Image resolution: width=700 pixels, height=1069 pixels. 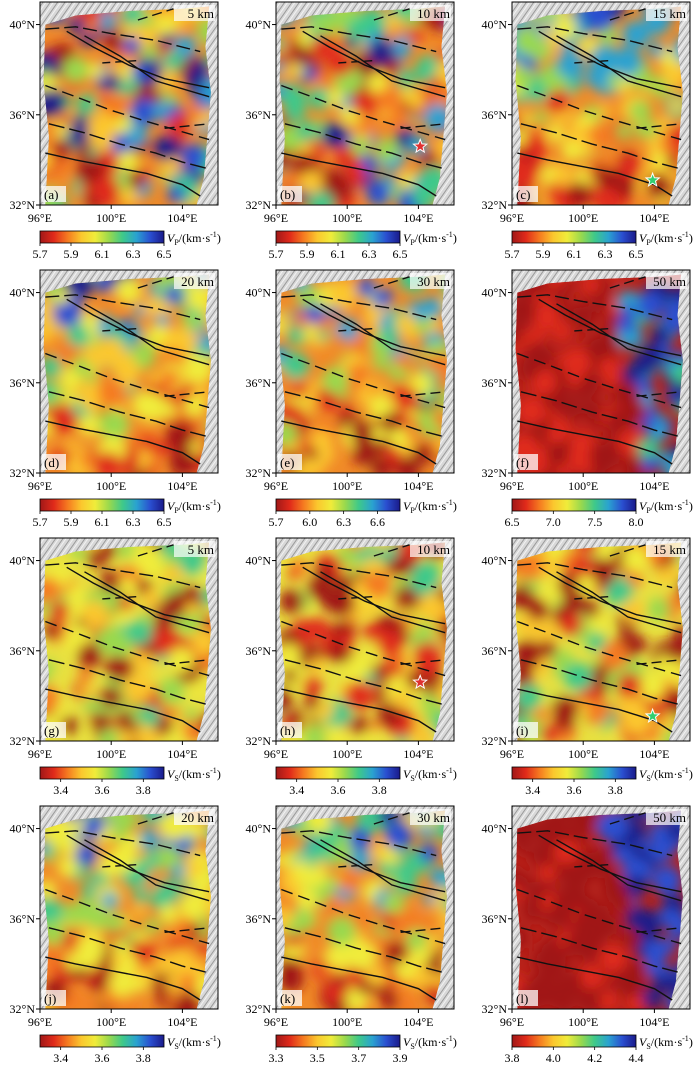 I want to click on colorbar-tick-label: 6.5, so click(x=164, y=522).